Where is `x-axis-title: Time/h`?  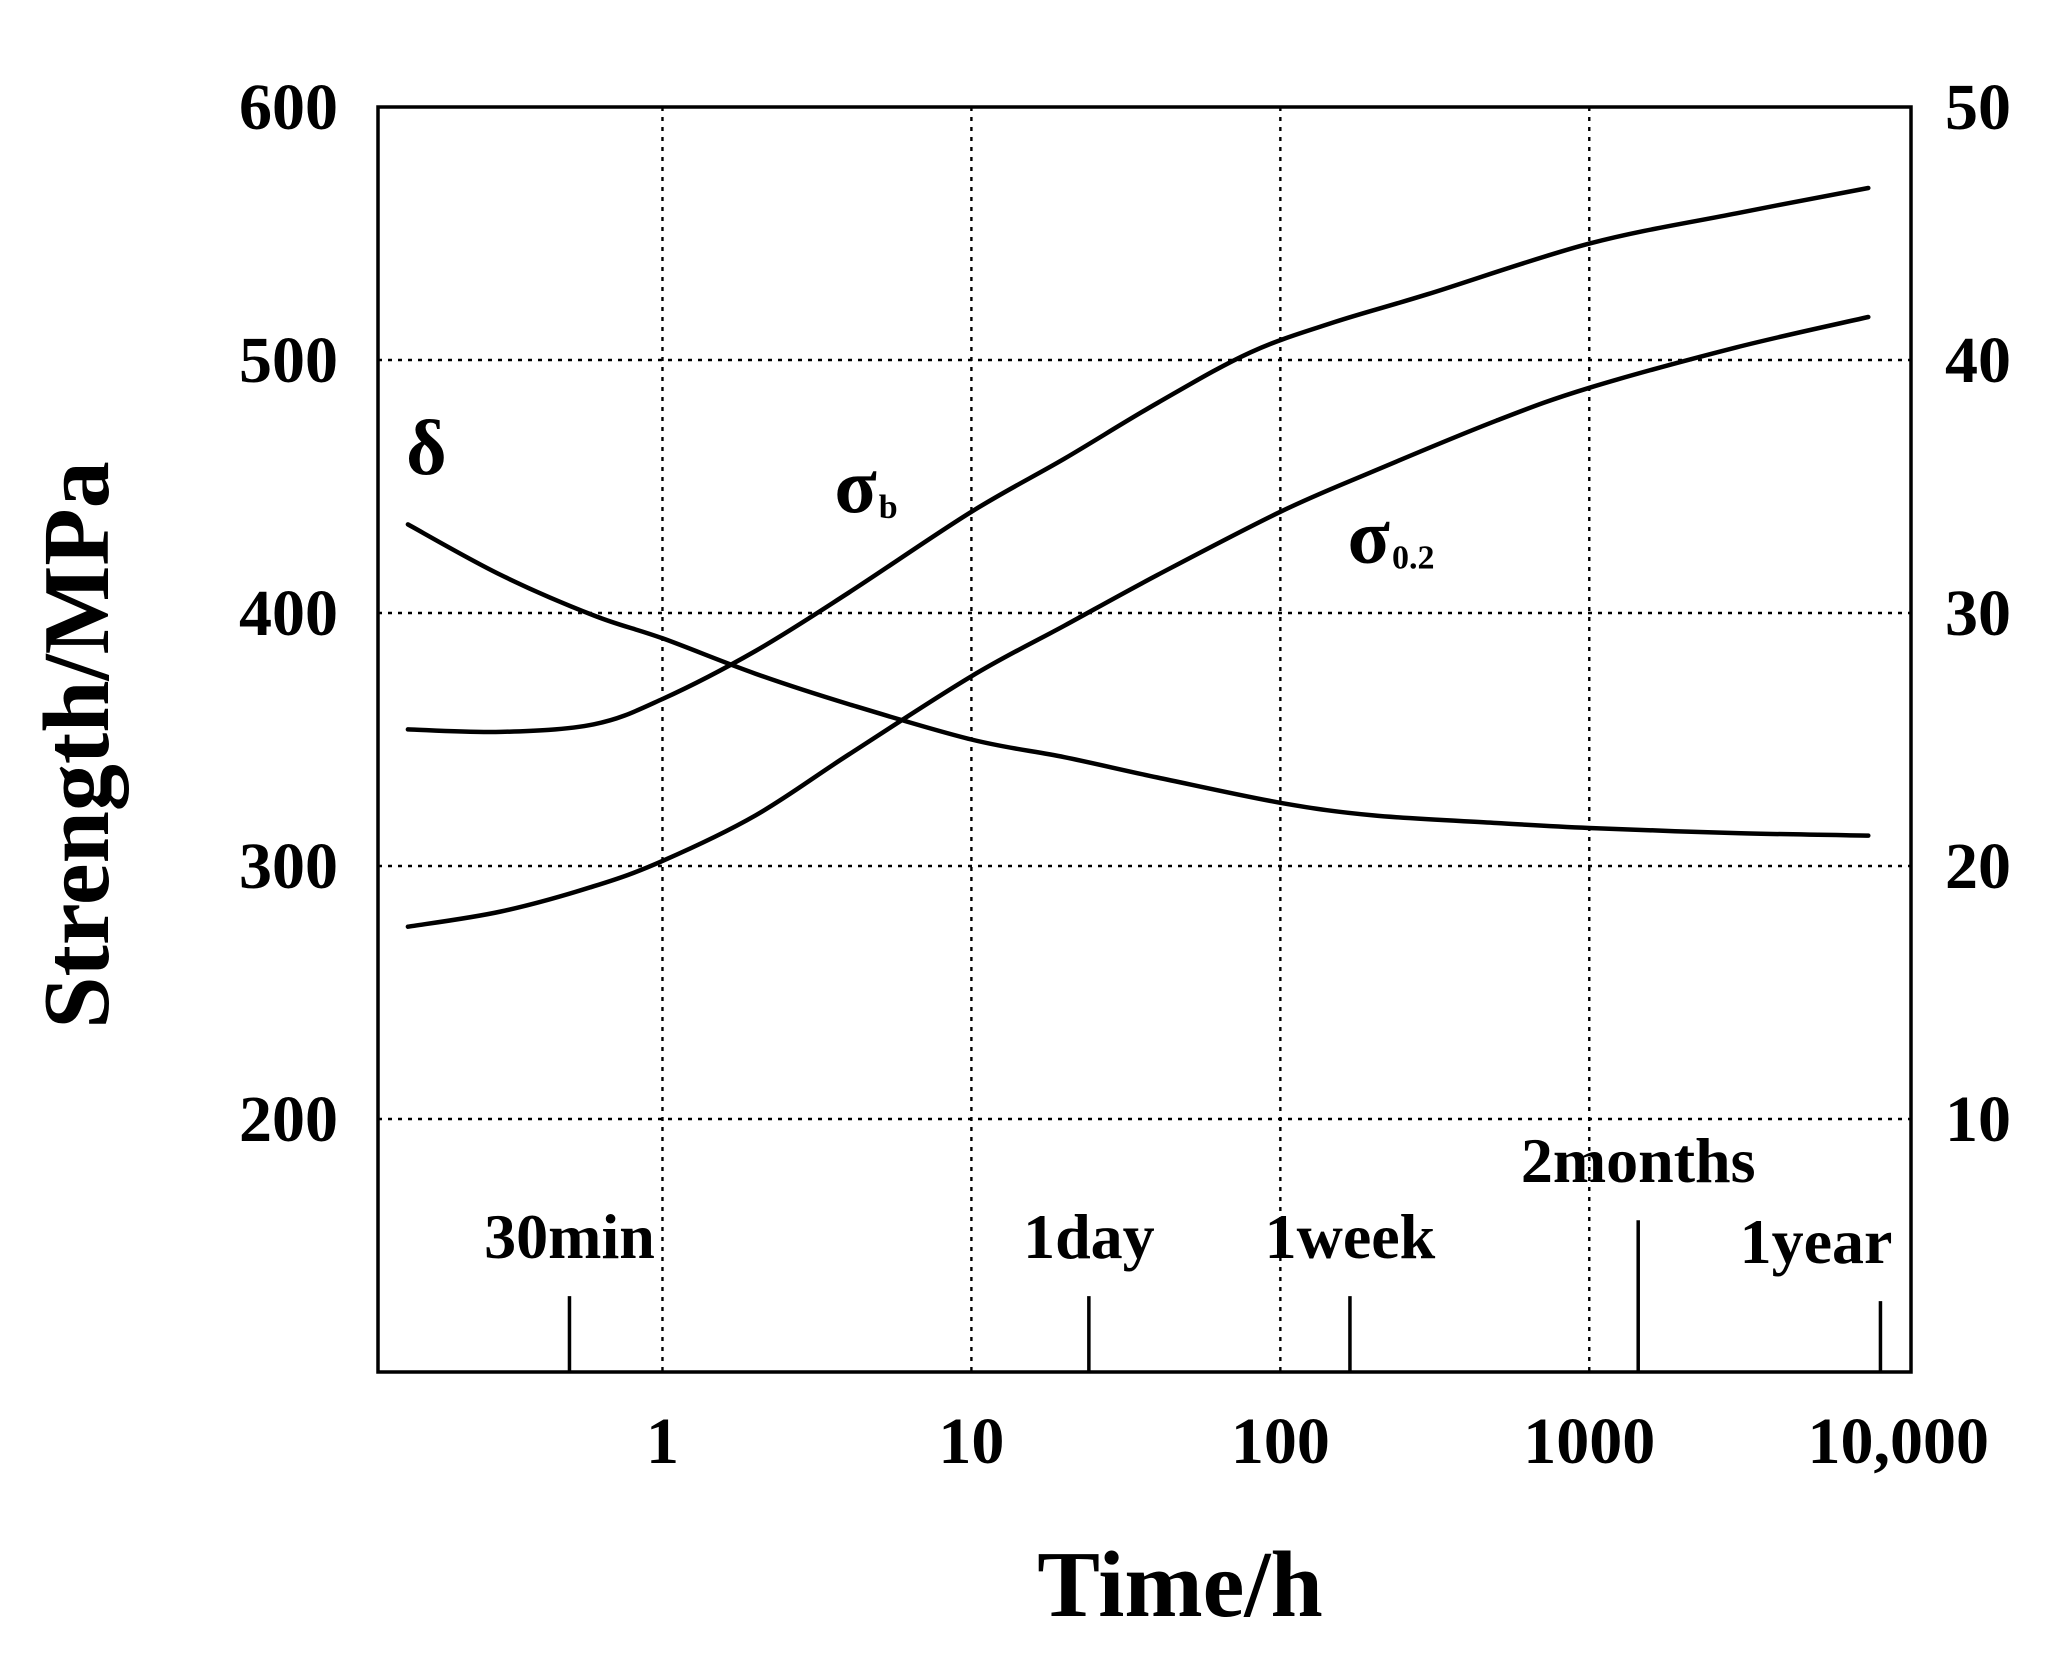 x-axis-title: Time/h is located at coordinates (1180, 1585).